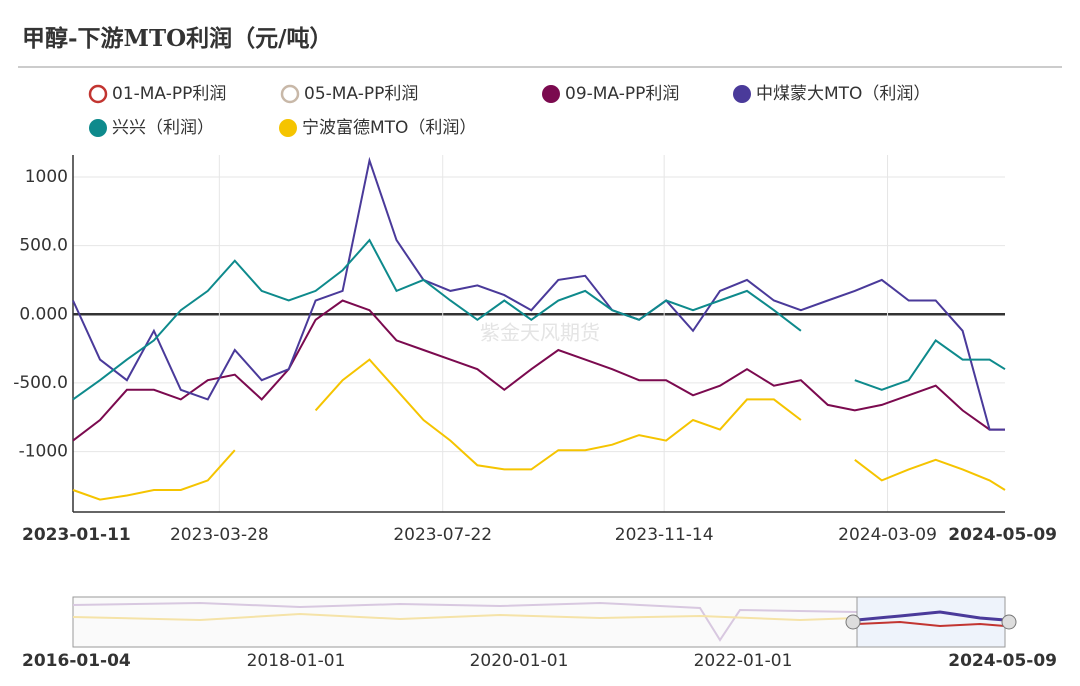 The image size is (1080, 686). What do you see at coordinates (442, 535) in the screenshot?
I see `x-tick-label: 2023-07-22` at bounding box center [442, 535].